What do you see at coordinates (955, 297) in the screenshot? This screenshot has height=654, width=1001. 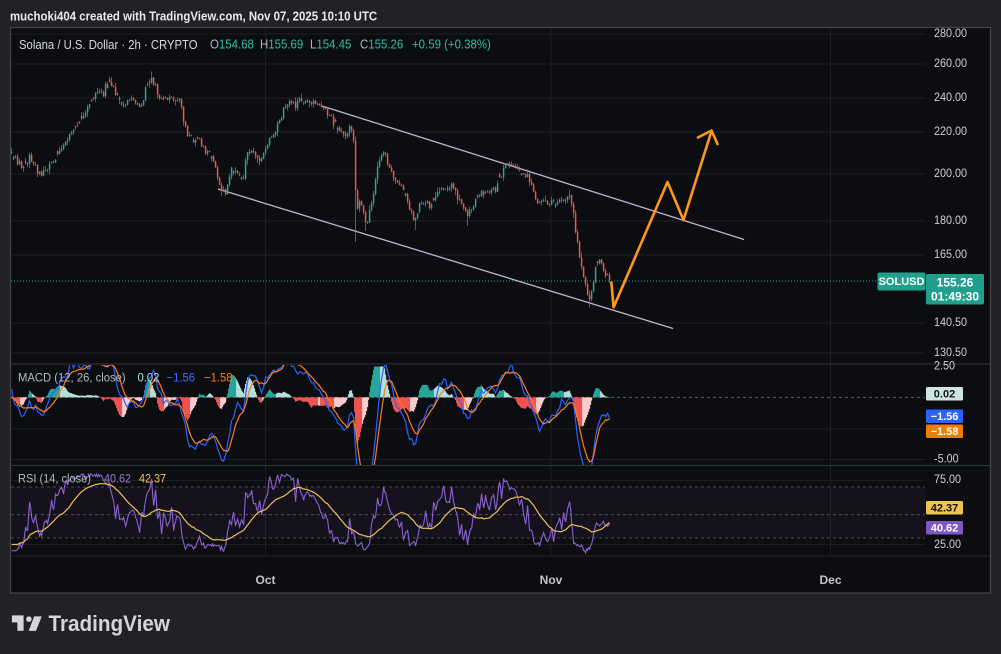 I see `svg-text: 01:49:30` at bounding box center [955, 297].